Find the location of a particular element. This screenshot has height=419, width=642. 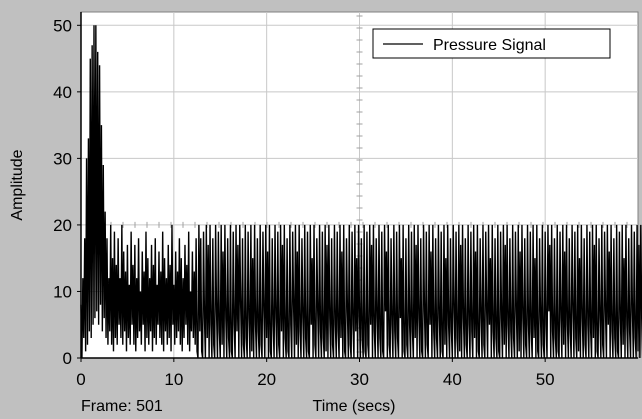

x-axis-title: Time (secs) is located at coordinates (354, 406).